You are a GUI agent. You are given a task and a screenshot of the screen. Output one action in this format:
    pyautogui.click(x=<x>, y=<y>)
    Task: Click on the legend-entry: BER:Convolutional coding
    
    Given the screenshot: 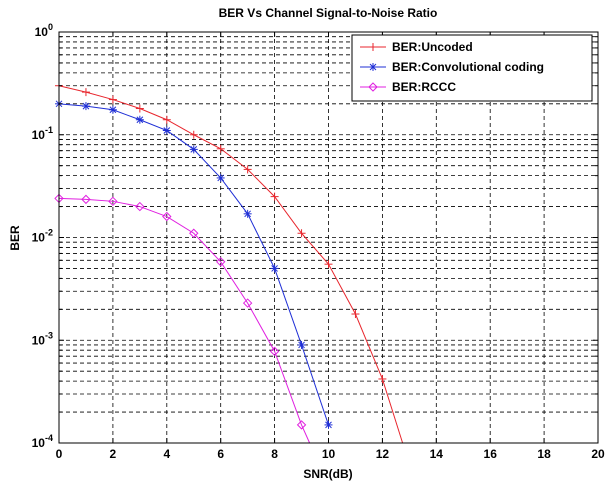 What is the action you would take?
    pyautogui.click(x=452, y=67)
    